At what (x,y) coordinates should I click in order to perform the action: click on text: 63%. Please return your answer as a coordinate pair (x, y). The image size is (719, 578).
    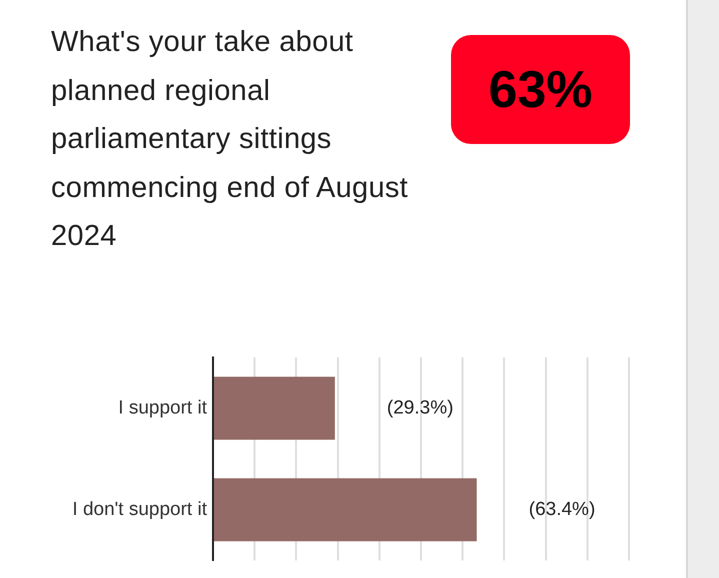
    Looking at the image, I should click on (540, 89).